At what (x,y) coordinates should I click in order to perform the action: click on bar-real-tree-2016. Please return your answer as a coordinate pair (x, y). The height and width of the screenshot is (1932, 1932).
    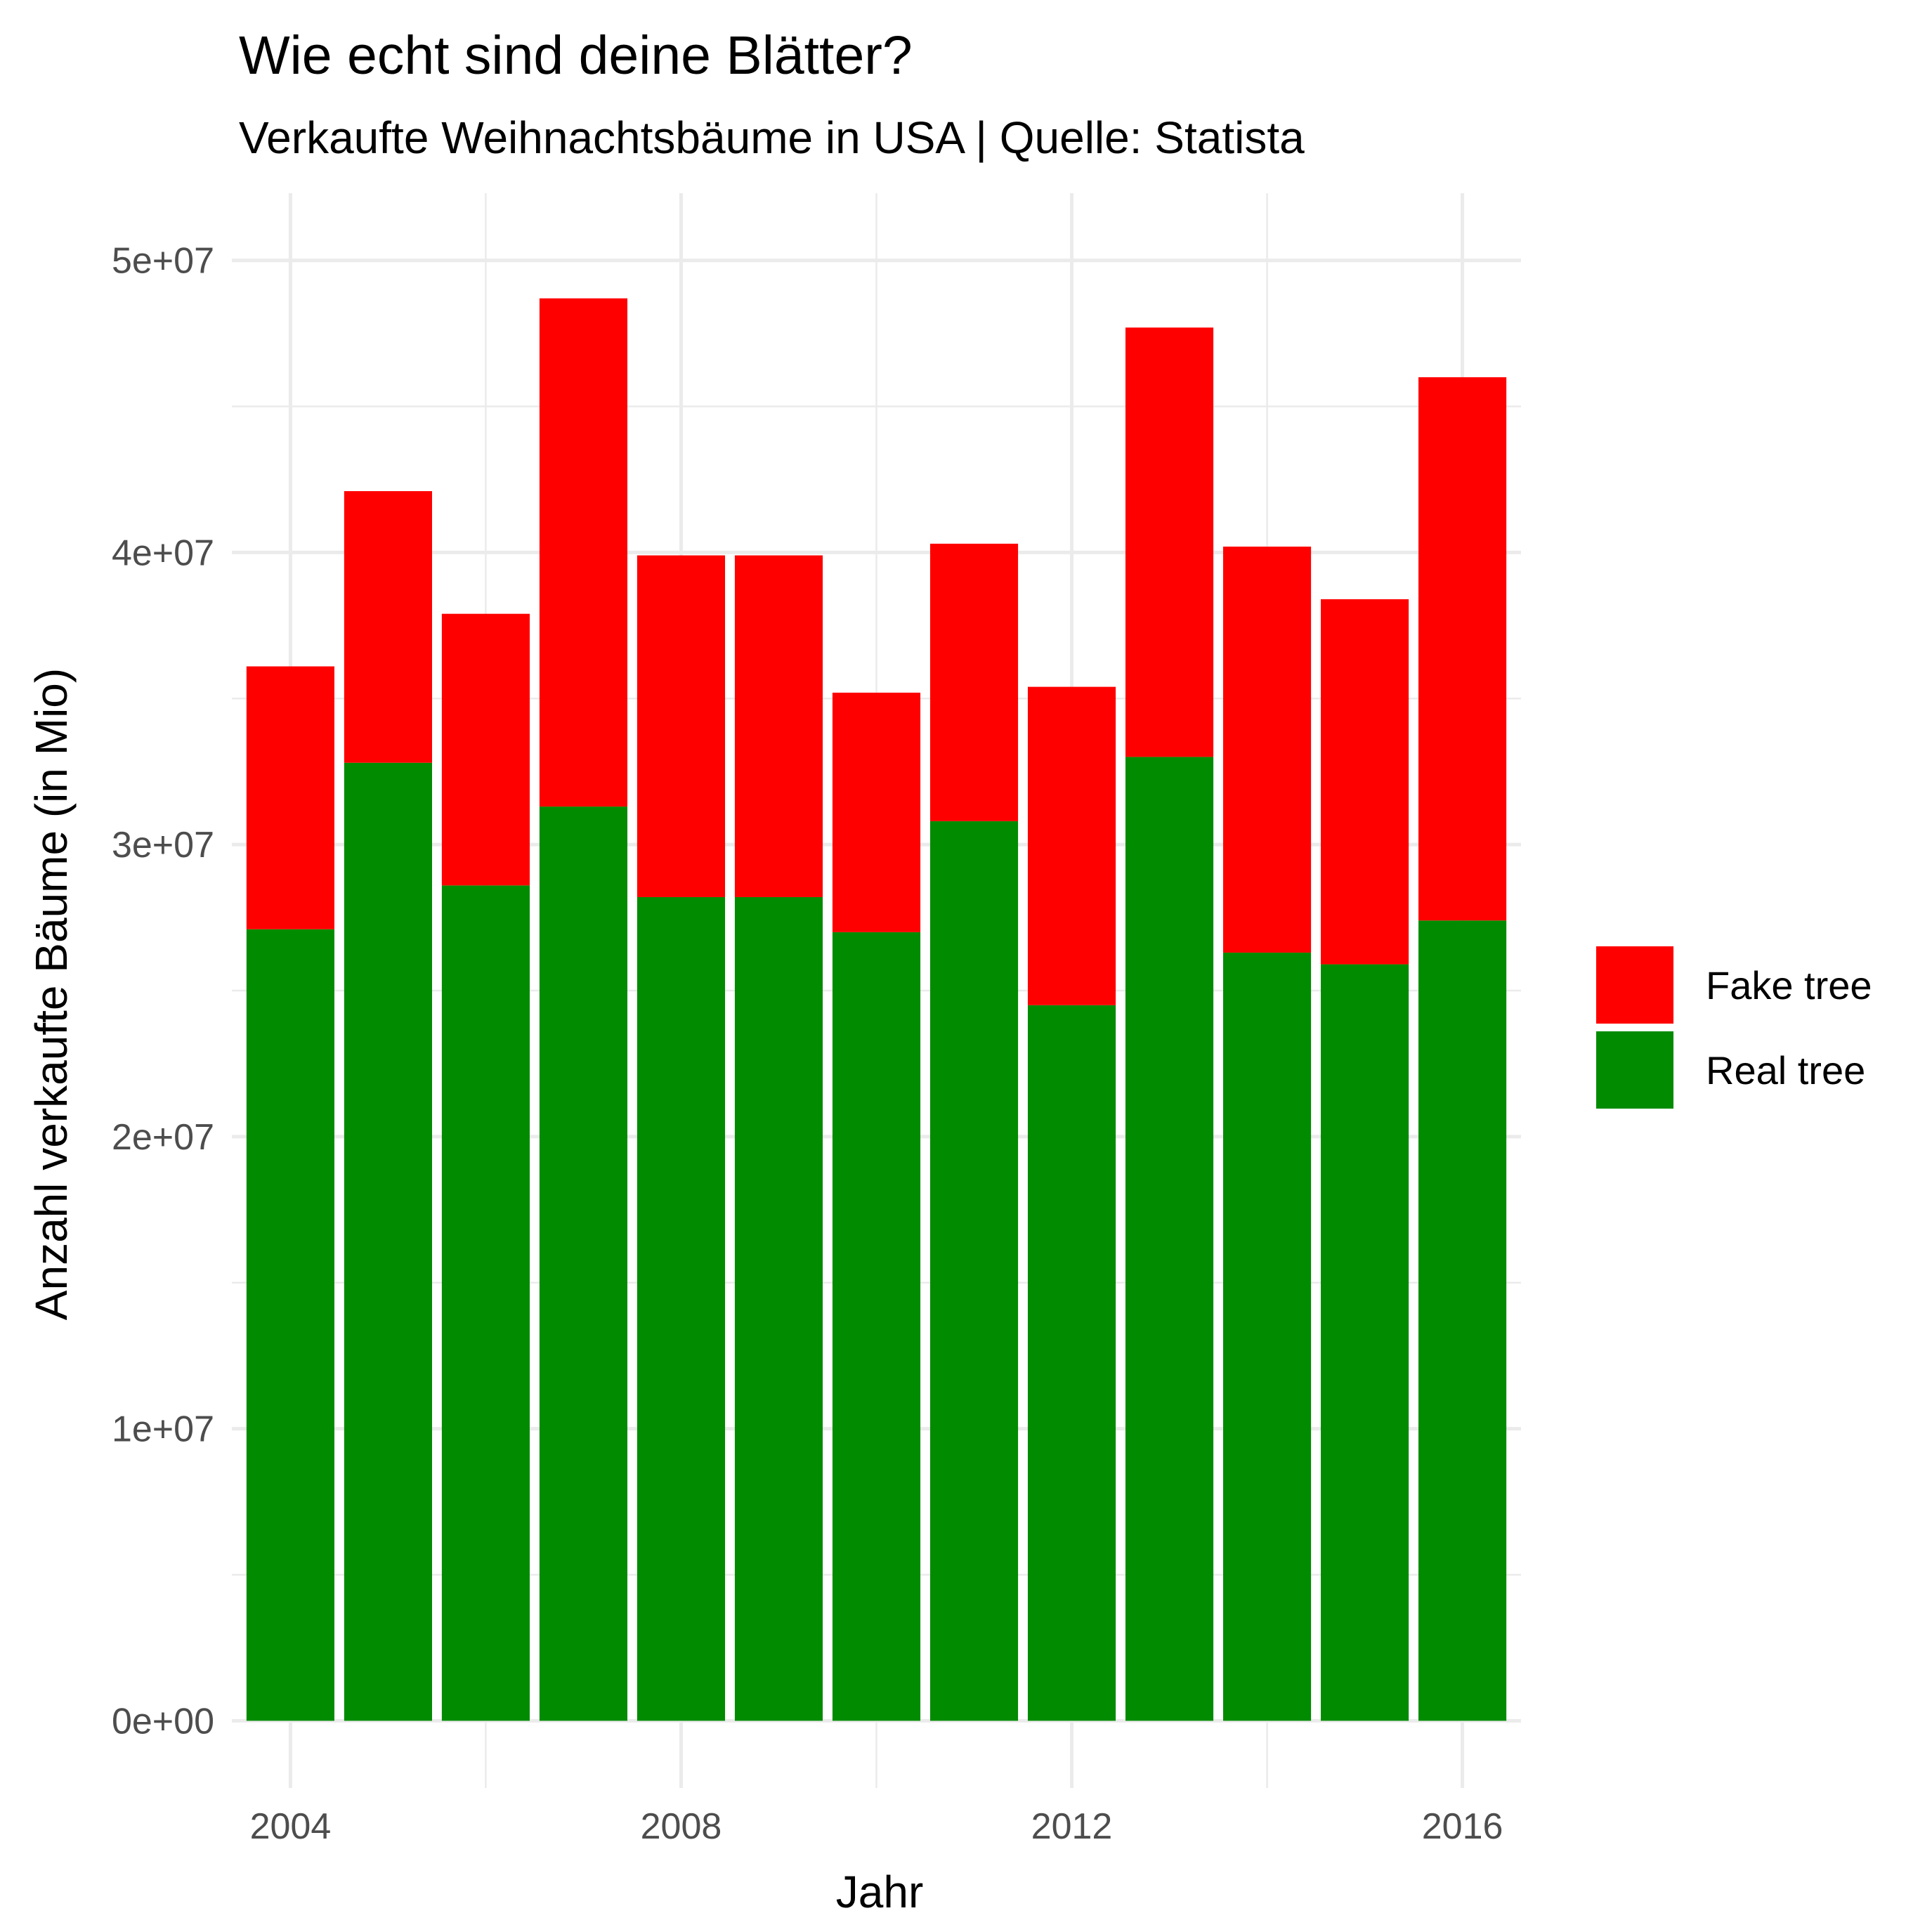
    Looking at the image, I should click on (1462, 1321).